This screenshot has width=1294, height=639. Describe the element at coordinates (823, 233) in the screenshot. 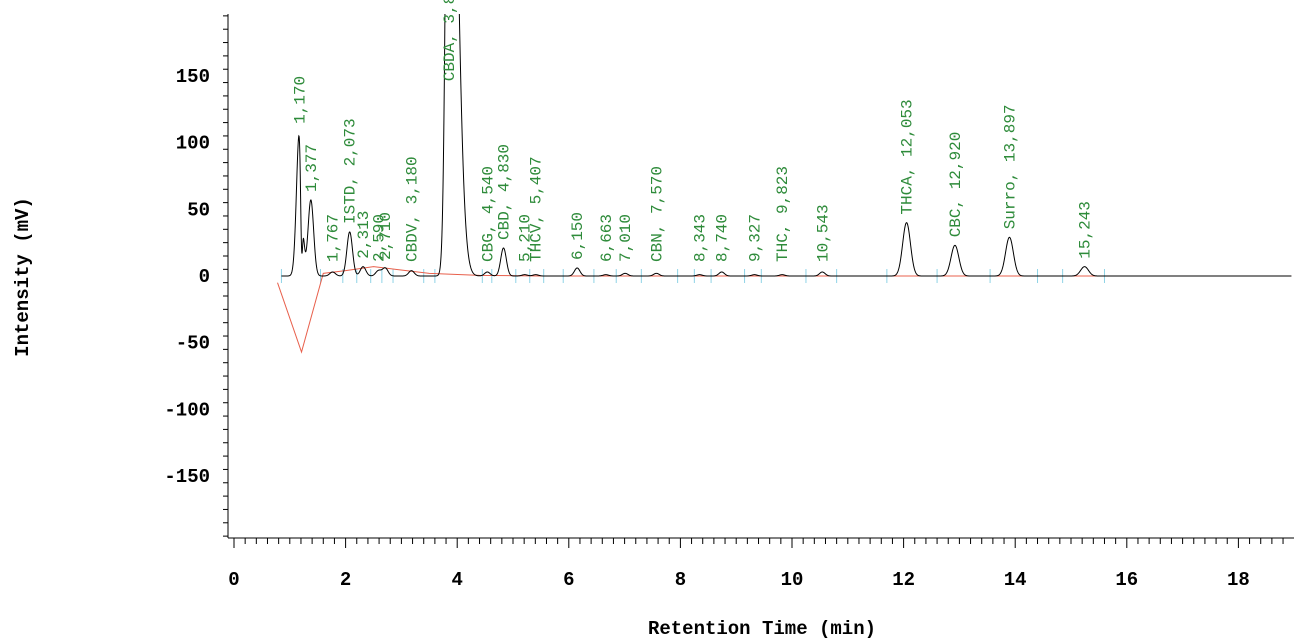

I see `peak-label: 10,543` at that location.